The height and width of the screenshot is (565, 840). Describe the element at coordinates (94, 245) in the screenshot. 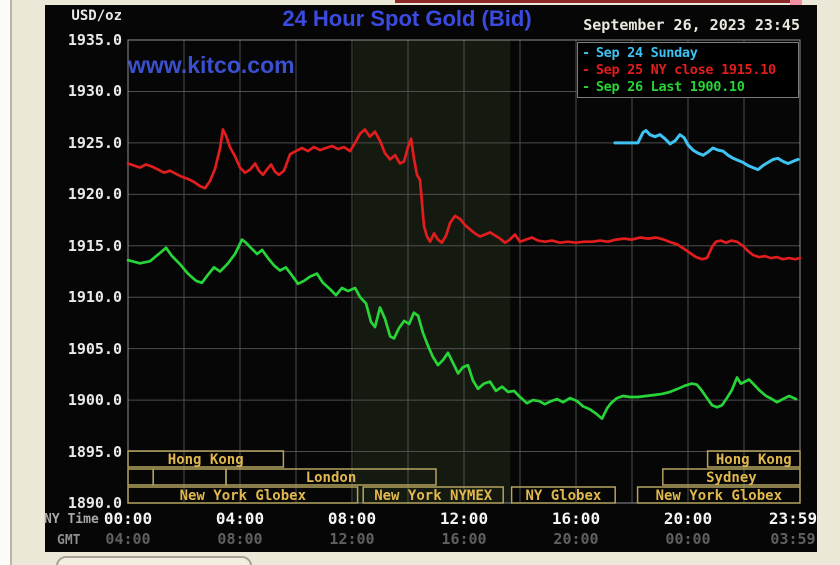

I see `y-axis-tick-label: 1915.0` at that location.